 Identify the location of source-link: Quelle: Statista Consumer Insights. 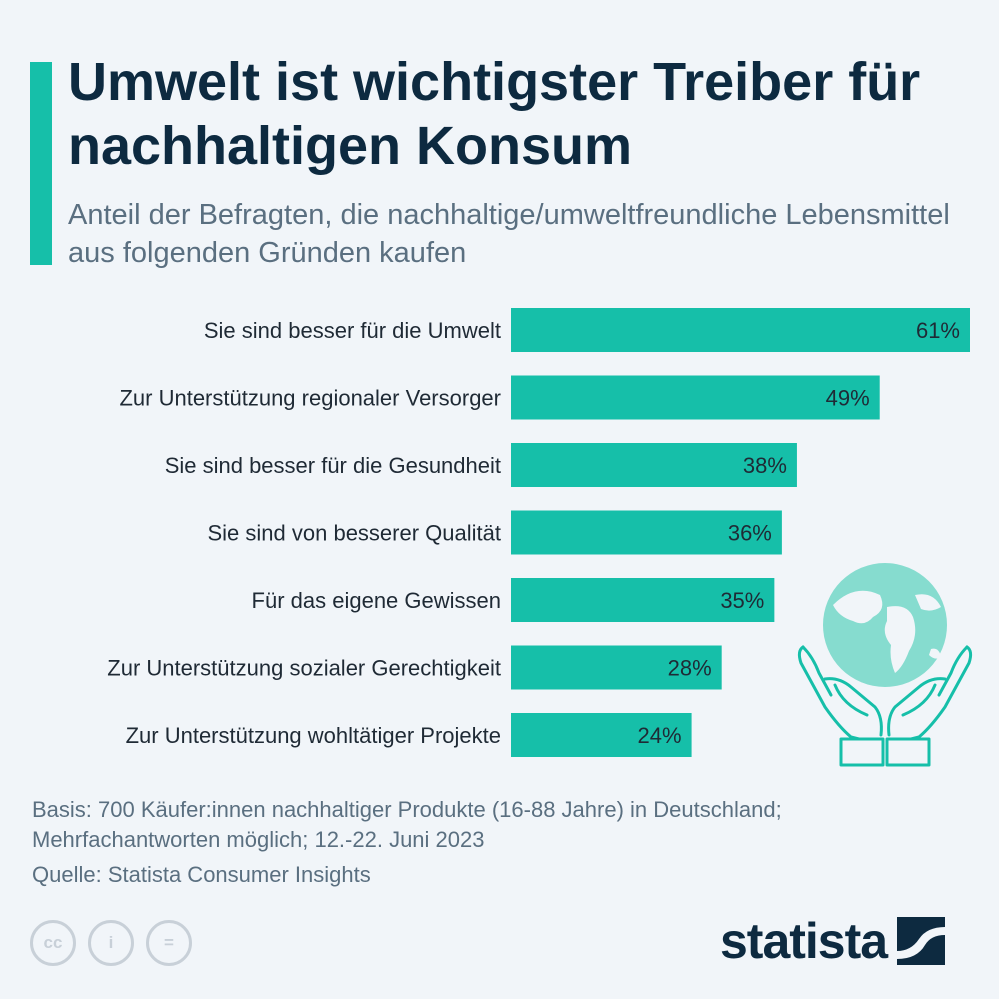
(201, 874).